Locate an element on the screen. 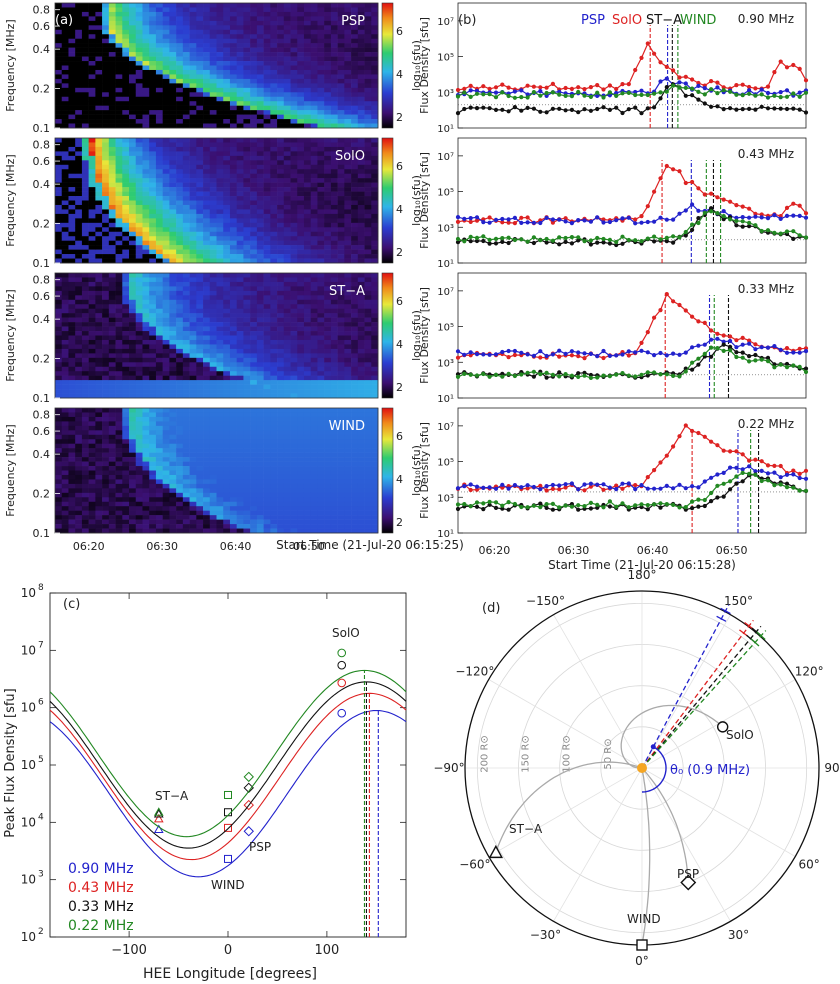 The image size is (840, 984). spectrogram-label: SolO is located at coordinates (350, 156).